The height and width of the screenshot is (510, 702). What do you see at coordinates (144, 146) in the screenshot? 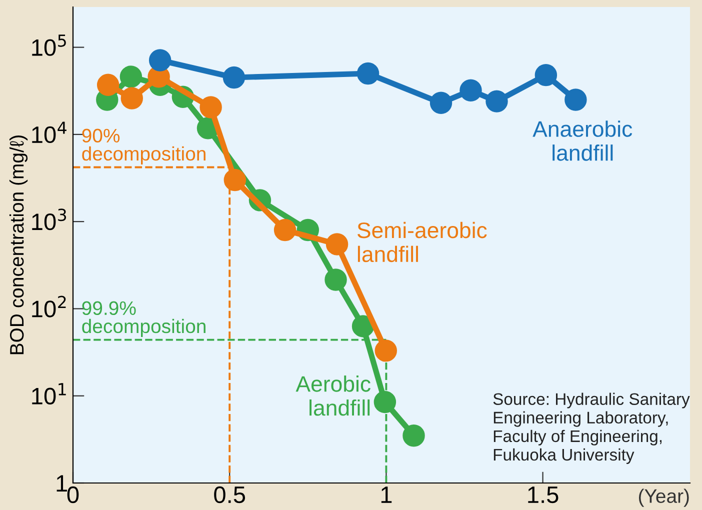
I see `ref-line-label: 90% decomposition` at bounding box center [144, 146].